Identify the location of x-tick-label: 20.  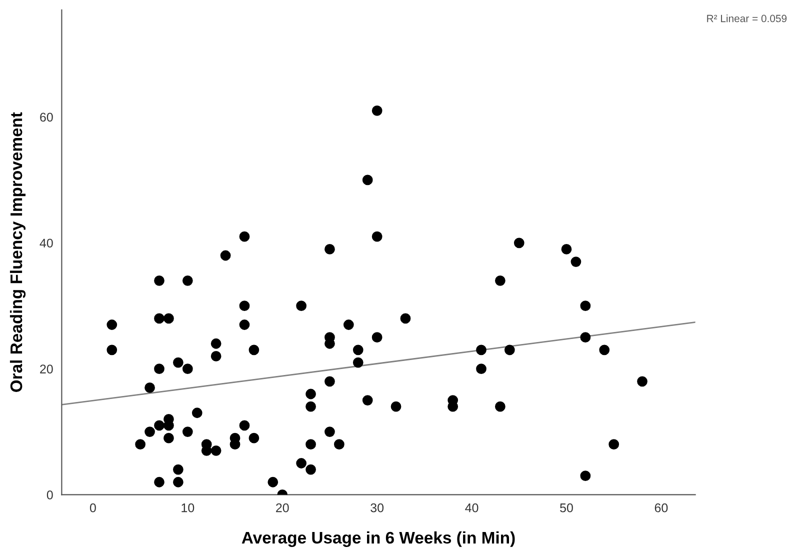
(282, 507).